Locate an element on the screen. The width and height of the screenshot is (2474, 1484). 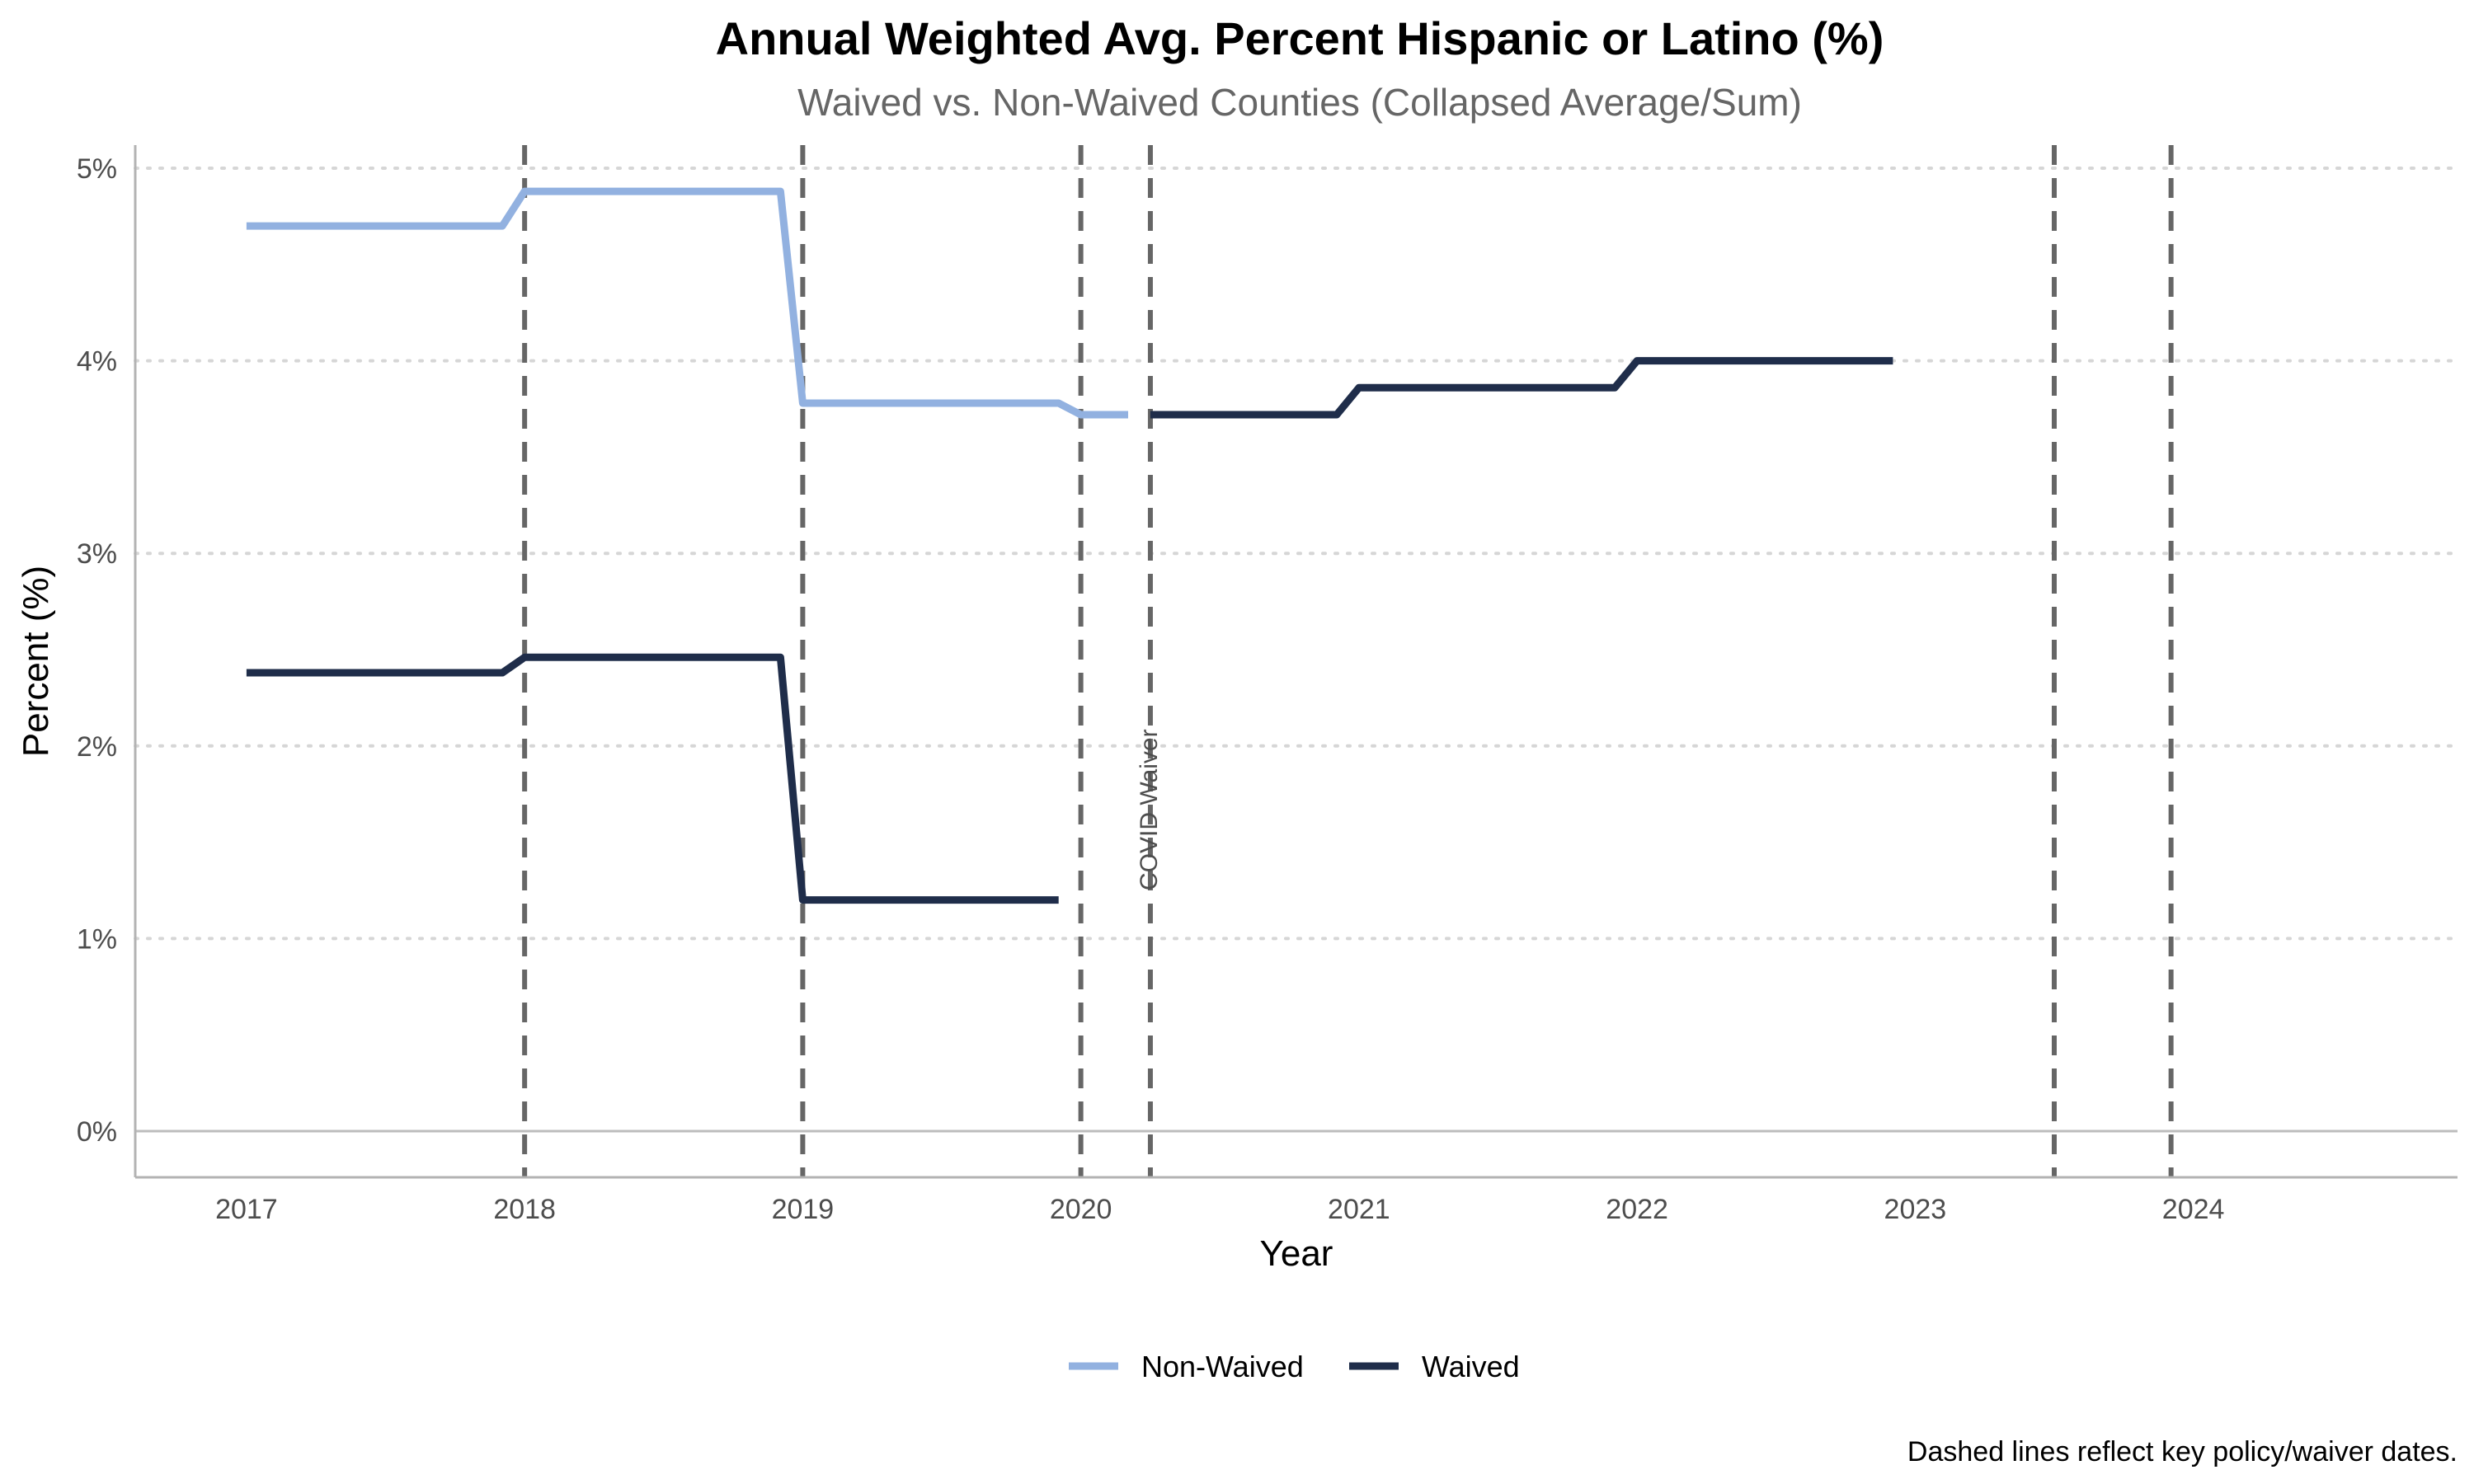
x-tick-labels: 2017 2018 2019 2020 2021 2022 2023 2024 is located at coordinates (1219, 1209).